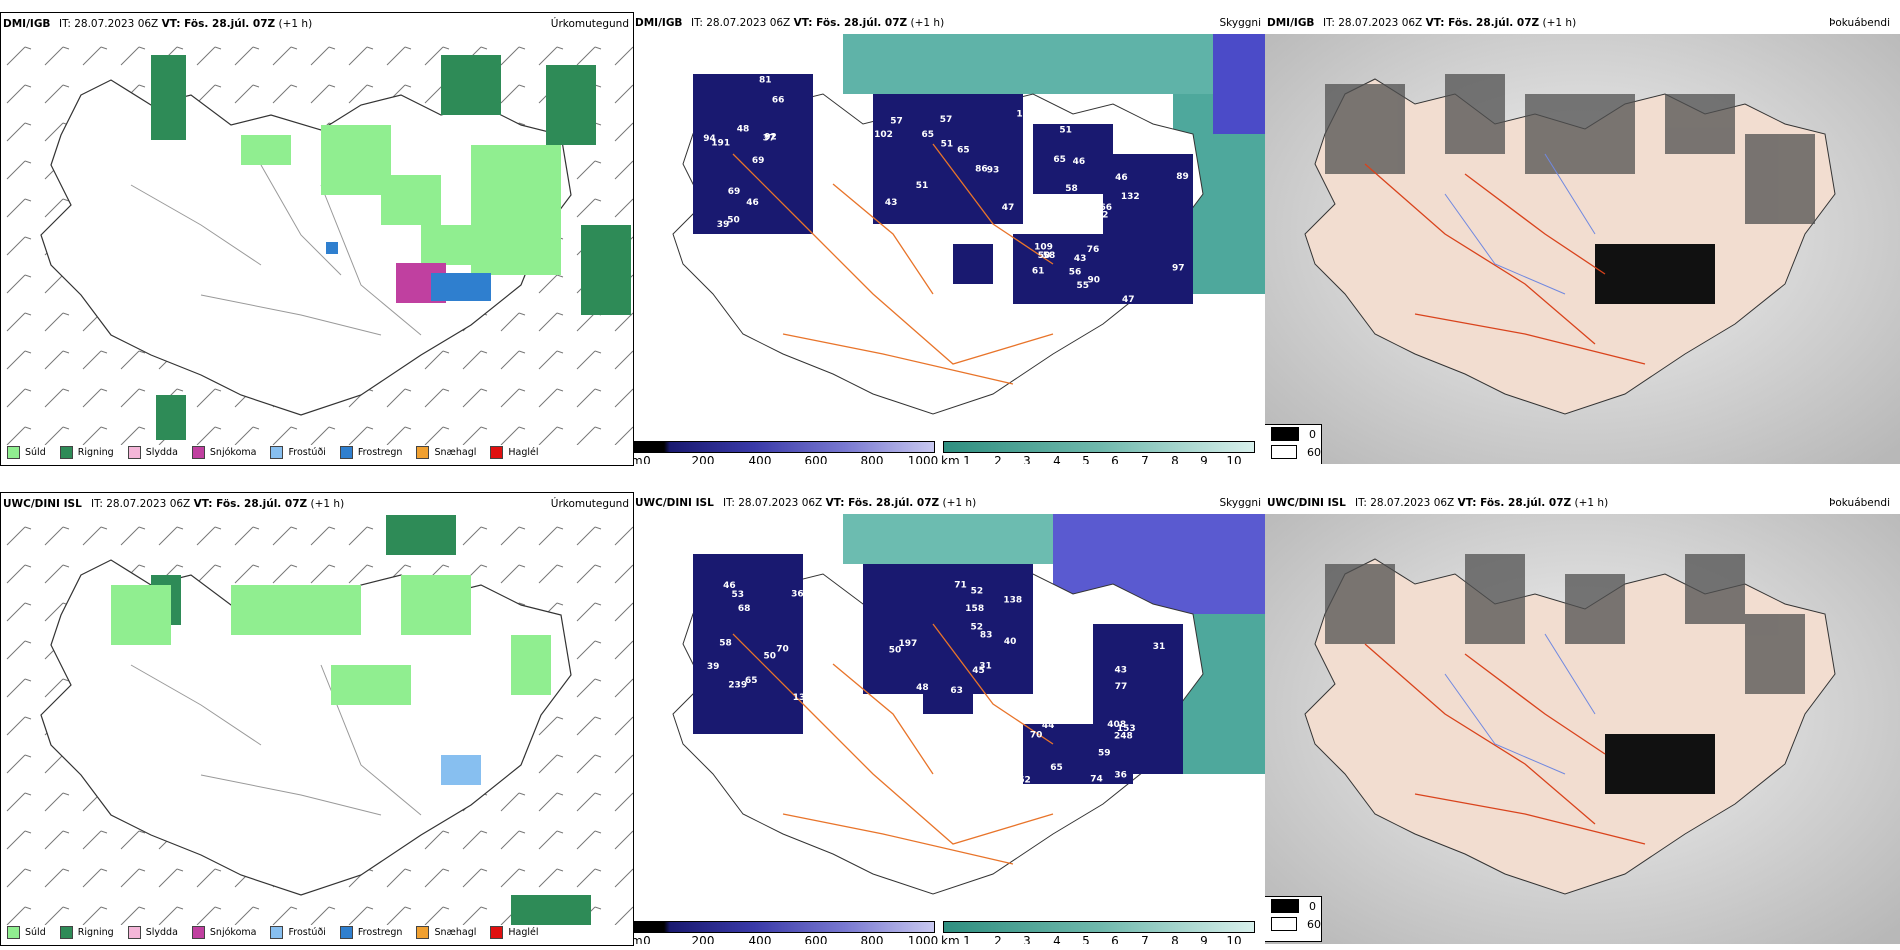 The height and width of the screenshot is (950, 1900). I want to click on cloud-base-value: 86, so click(981, 170).